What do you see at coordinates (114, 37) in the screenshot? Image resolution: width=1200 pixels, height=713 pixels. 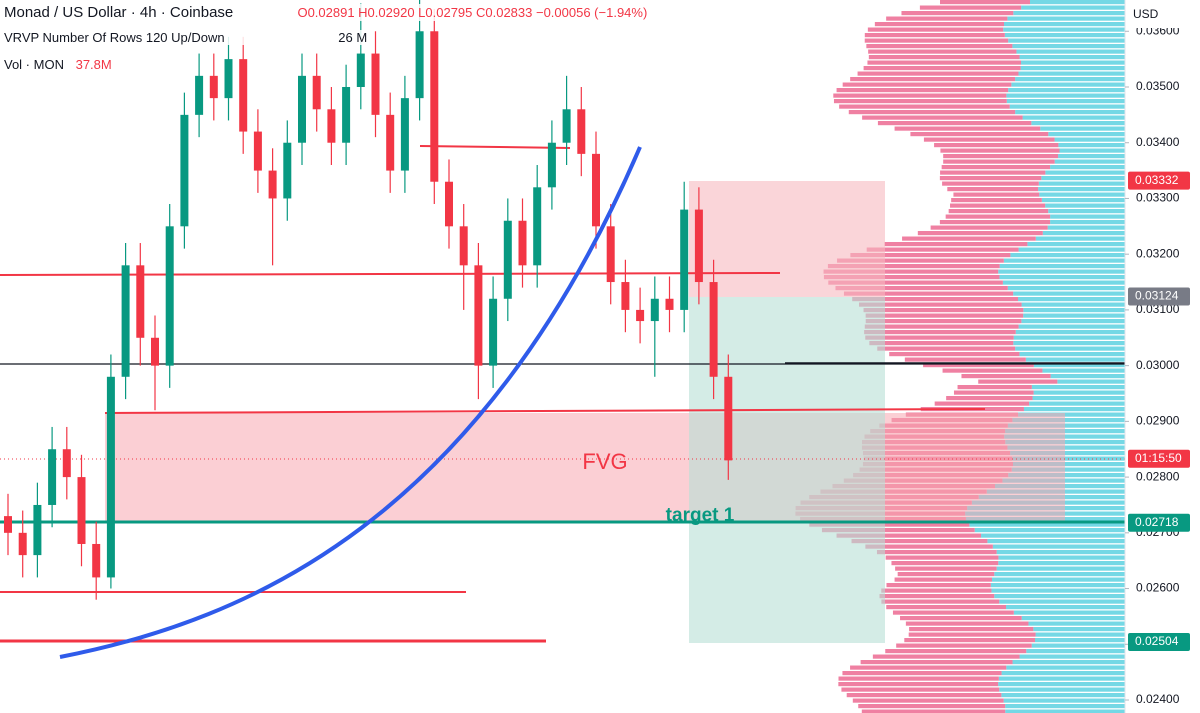 I see `indicator: VRVP Number Of Rows 120 Up/Down` at bounding box center [114, 37].